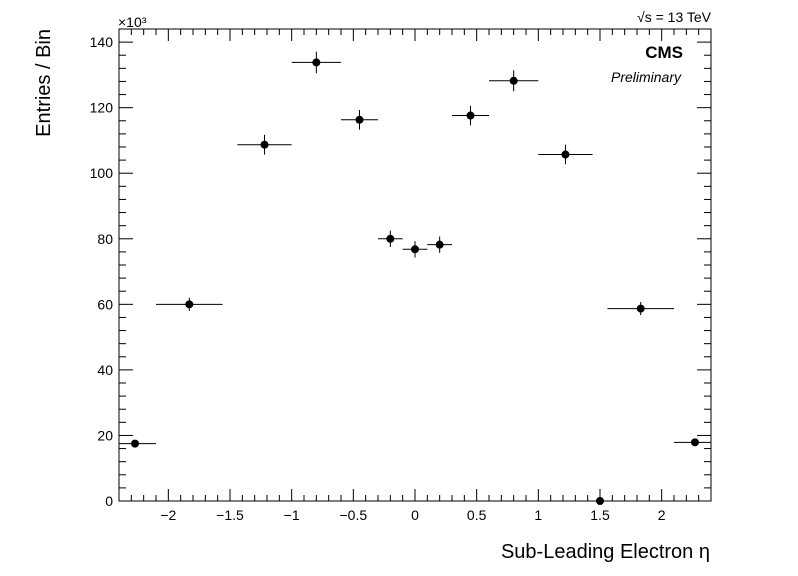 The height and width of the screenshot is (576, 798). Describe the element at coordinates (105, 370) in the screenshot. I see `y-tick-label: 40` at that location.